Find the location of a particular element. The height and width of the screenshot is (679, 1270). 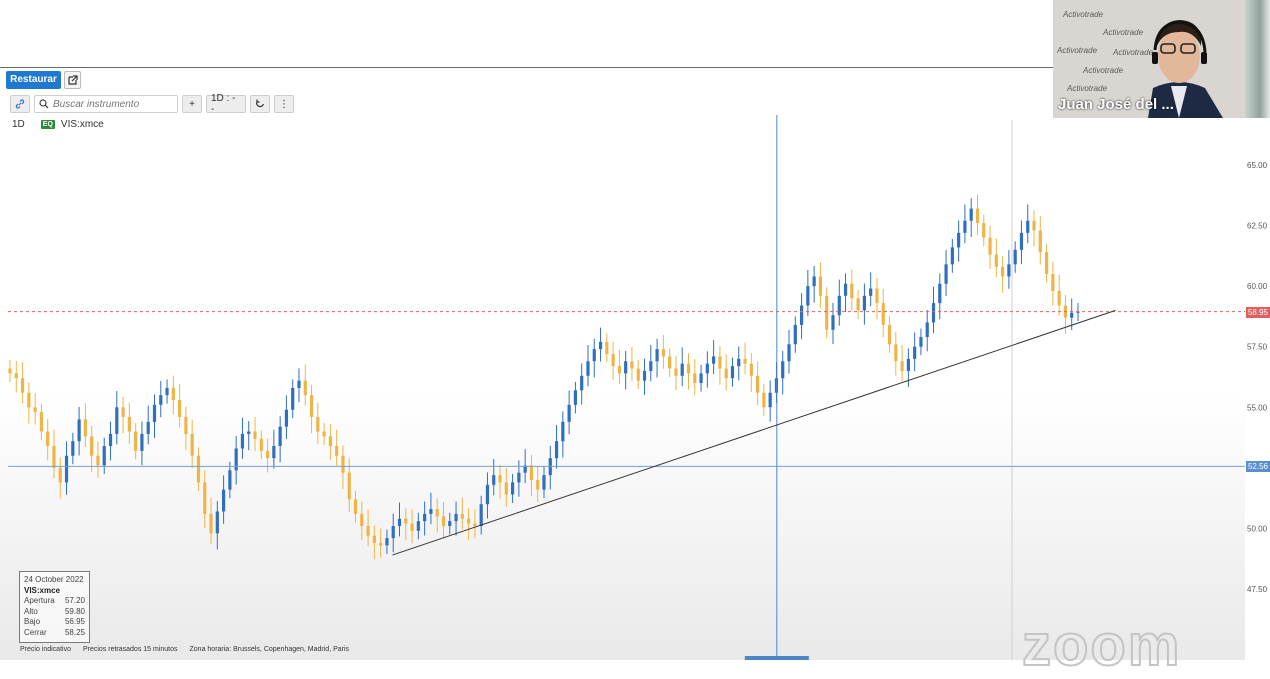

interval-selector: 1D : - - is located at coordinates (226, 104).